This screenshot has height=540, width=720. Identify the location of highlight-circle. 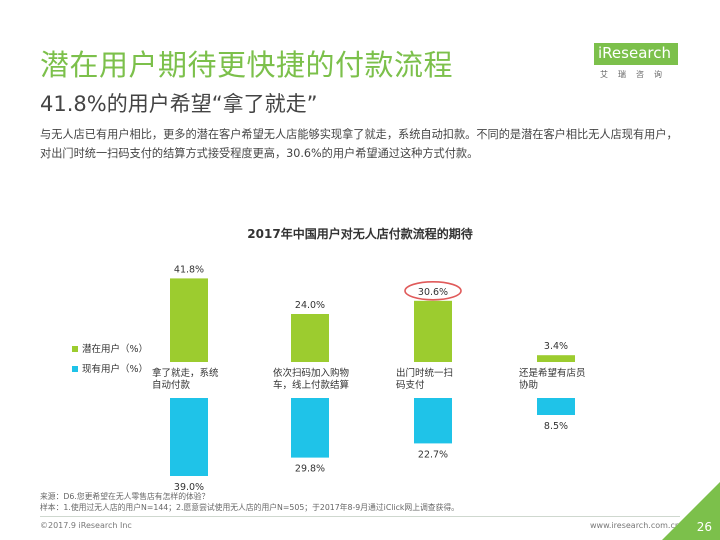
(433, 290).